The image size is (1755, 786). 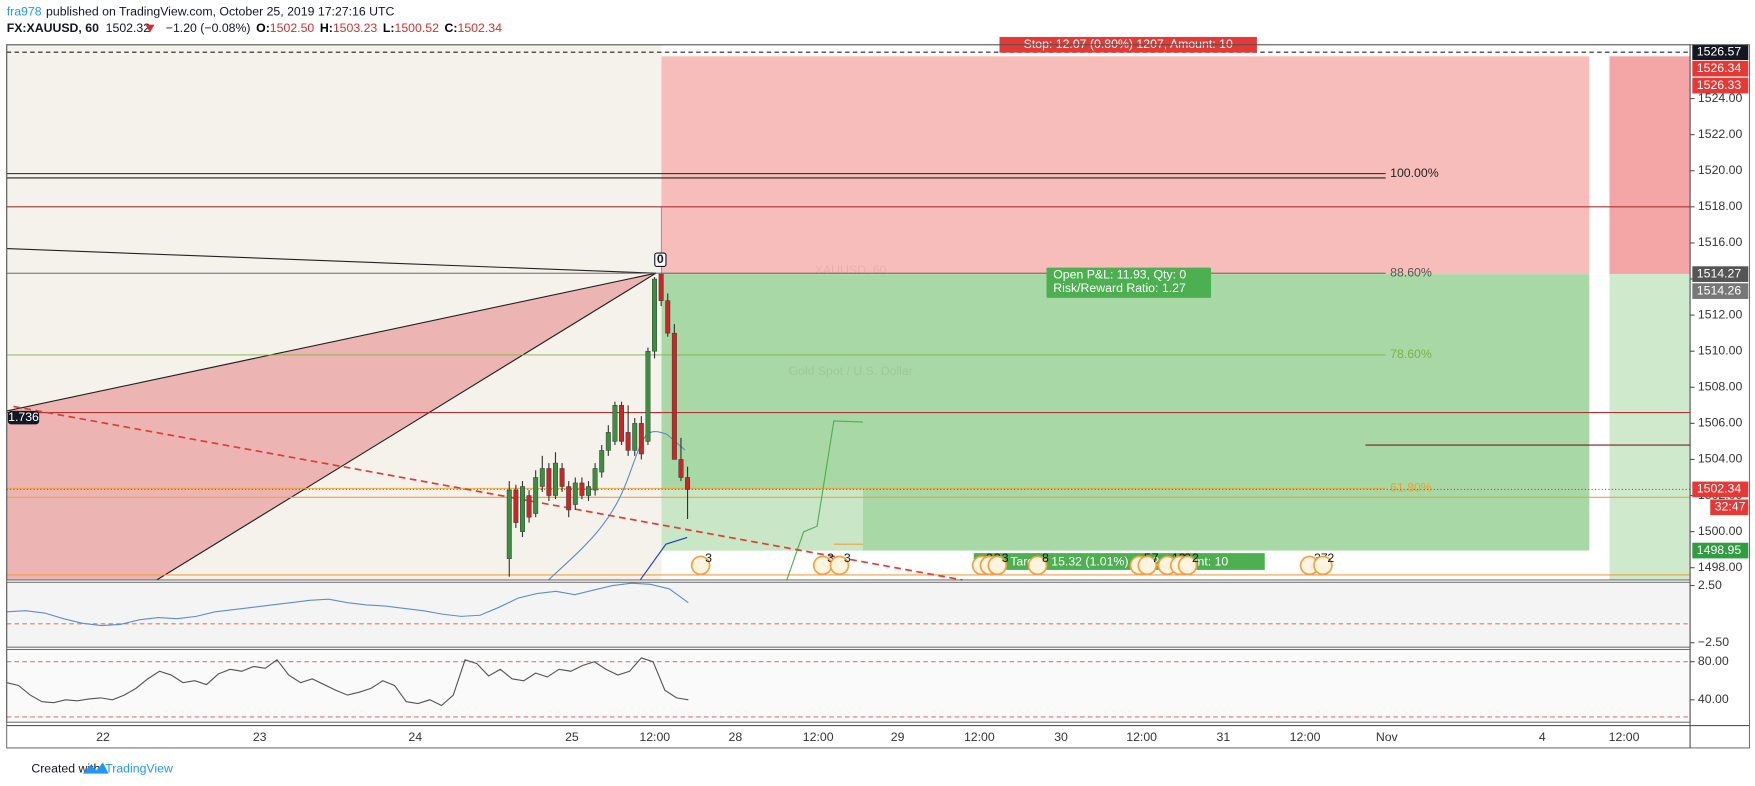 What do you see at coordinates (65, 768) in the screenshot?
I see `footer-text: Created with` at bounding box center [65, 768].